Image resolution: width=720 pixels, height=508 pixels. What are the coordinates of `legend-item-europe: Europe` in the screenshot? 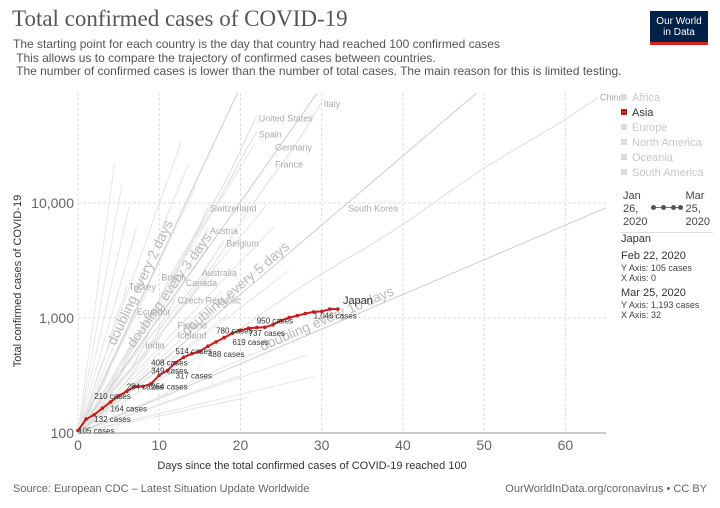 It's located at (662, 128).